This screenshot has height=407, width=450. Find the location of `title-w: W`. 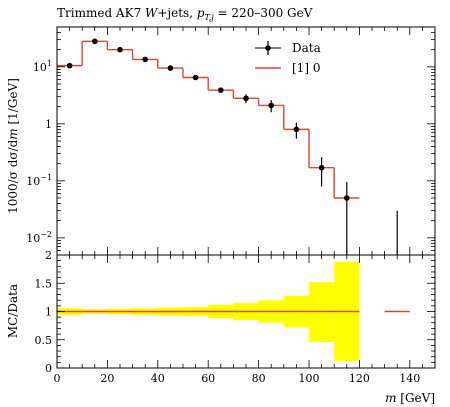

title-w: W is located at coordinates (152, 13).